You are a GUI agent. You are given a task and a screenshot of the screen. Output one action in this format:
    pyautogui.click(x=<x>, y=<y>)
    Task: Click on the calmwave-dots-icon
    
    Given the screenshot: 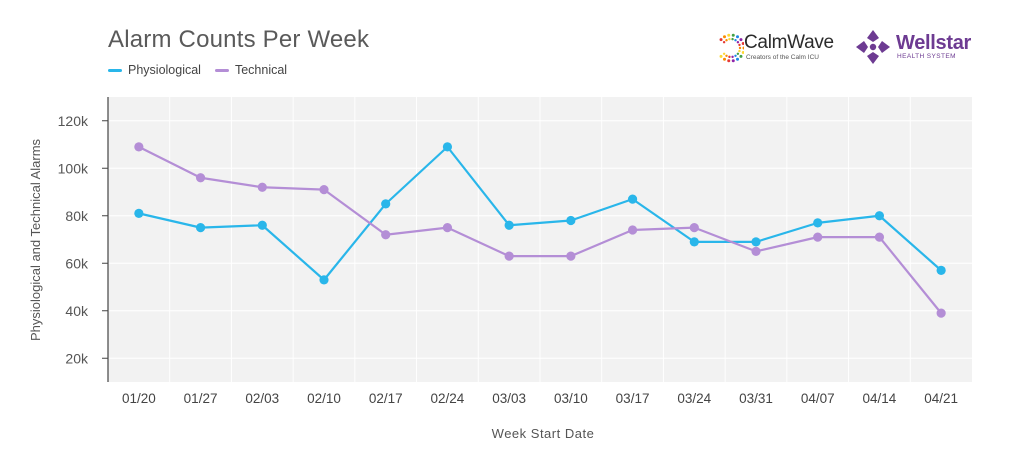 What is the action you would take?
    pyautogui.click(x=732, y=48)
    